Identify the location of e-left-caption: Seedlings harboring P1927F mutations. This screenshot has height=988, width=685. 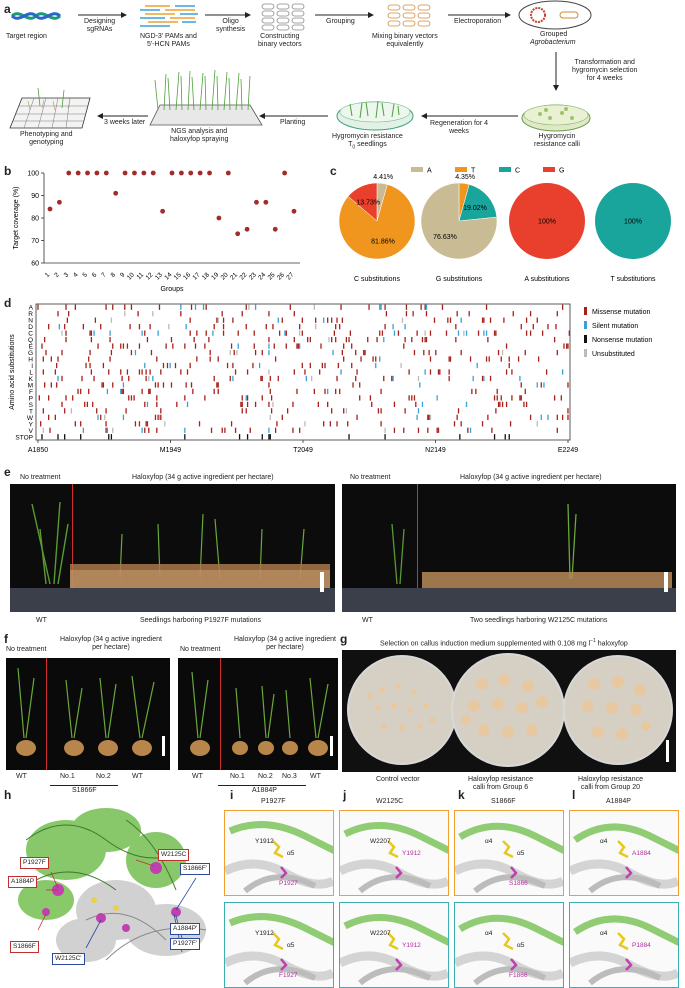
(201, 620).